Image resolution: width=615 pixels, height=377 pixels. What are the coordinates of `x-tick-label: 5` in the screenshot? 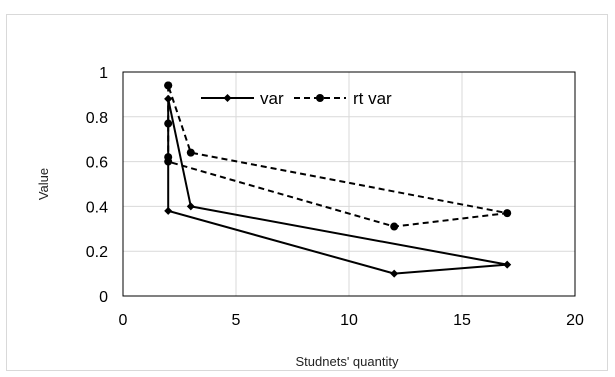 It's located at (236, 320).